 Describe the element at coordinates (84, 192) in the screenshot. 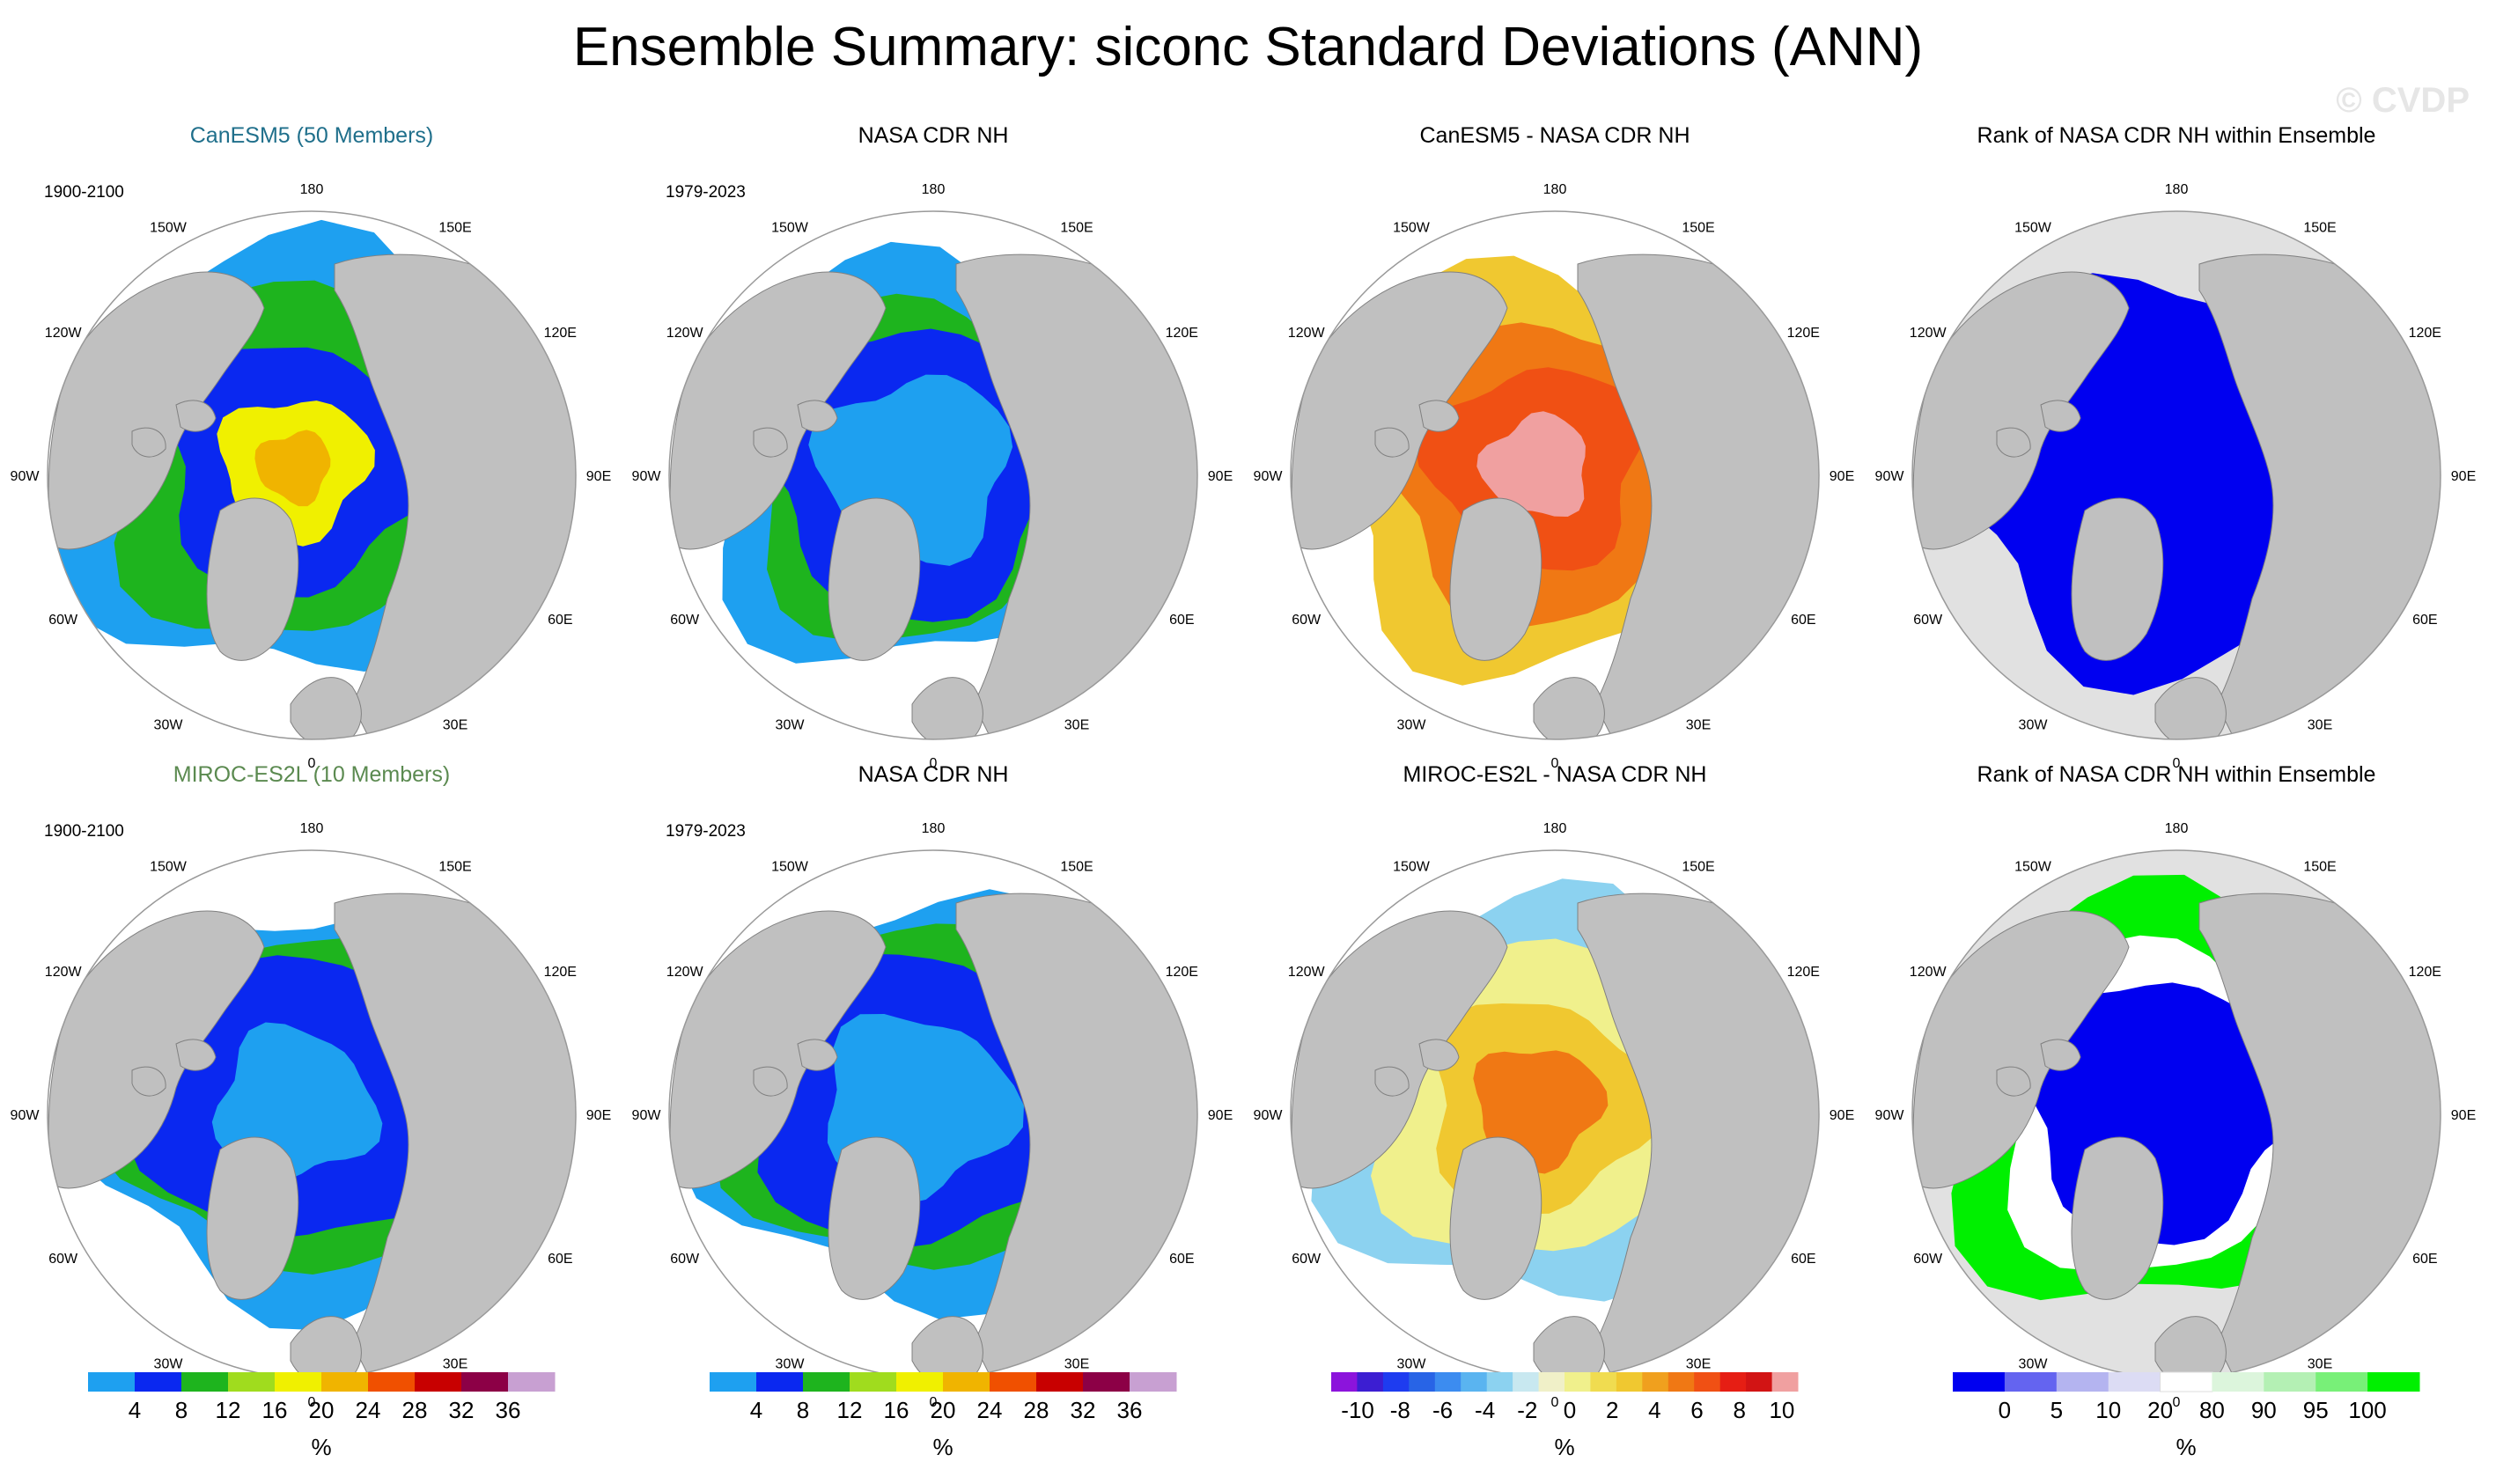

I see `period-label: 1900-2100` at that location.